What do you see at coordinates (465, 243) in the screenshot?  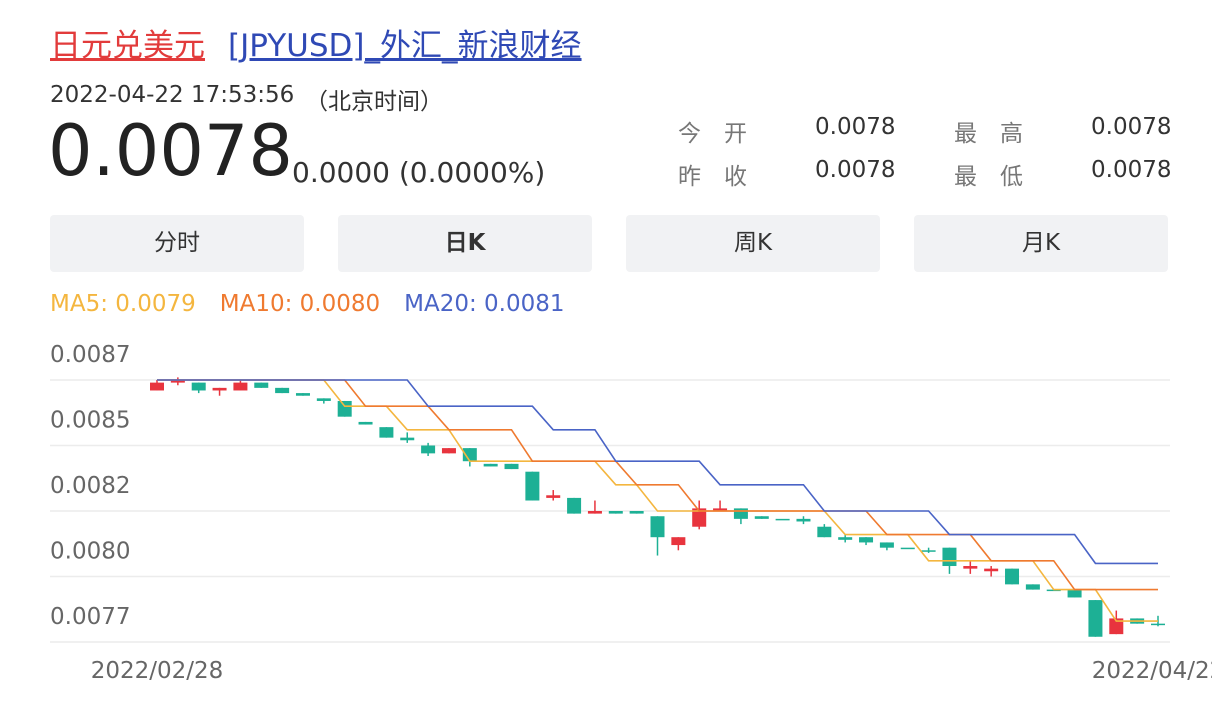 I see `tab: 日K` at bounding box center [465, 243].